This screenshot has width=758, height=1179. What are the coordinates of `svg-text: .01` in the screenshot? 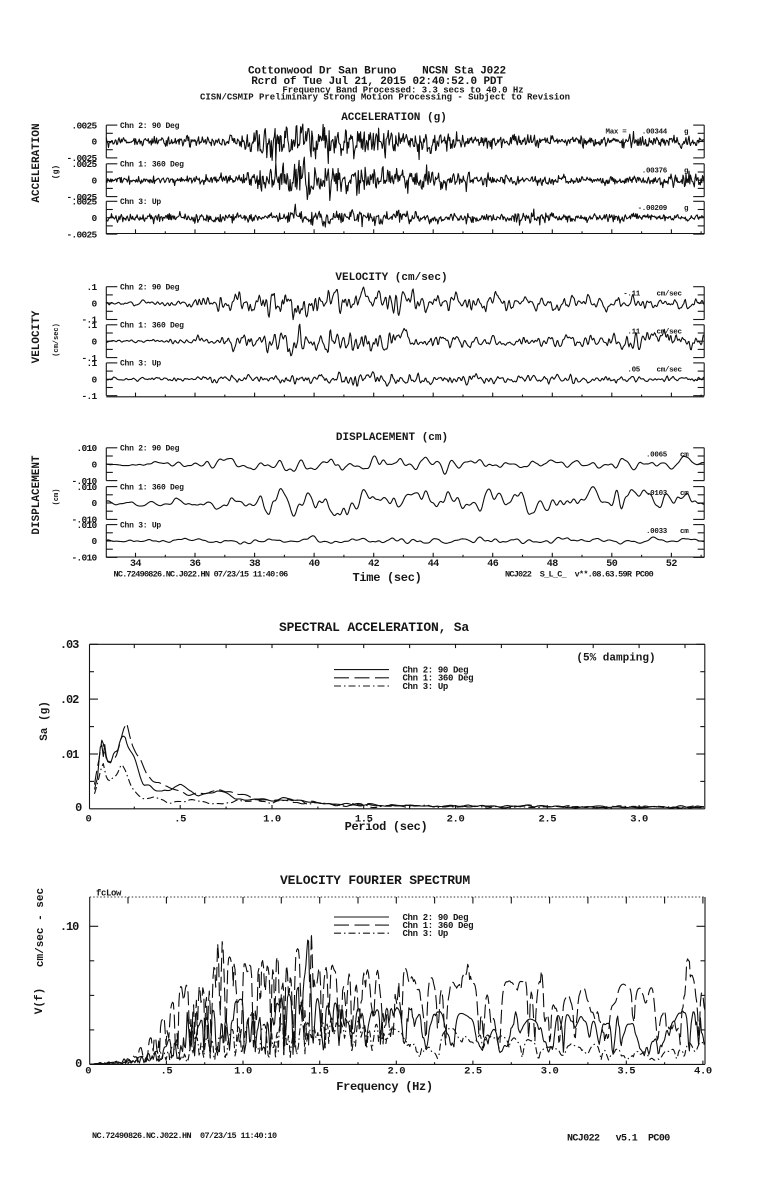 It's located at (69, 755).